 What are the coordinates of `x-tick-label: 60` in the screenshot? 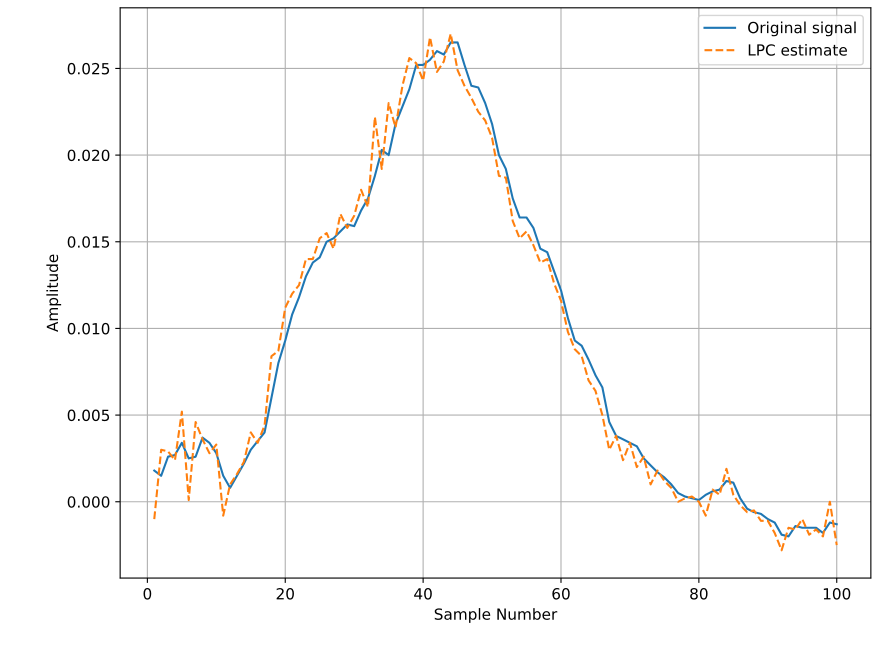 It's located at (561, 594).